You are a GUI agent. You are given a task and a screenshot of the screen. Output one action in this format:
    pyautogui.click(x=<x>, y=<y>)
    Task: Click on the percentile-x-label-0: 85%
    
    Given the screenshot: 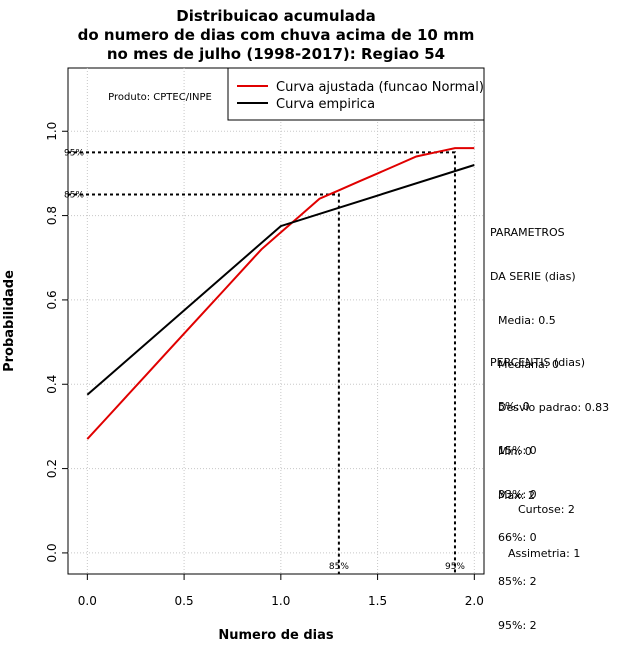 What is the action you would take?
    pyautogui.click(x=339, y=567)
    